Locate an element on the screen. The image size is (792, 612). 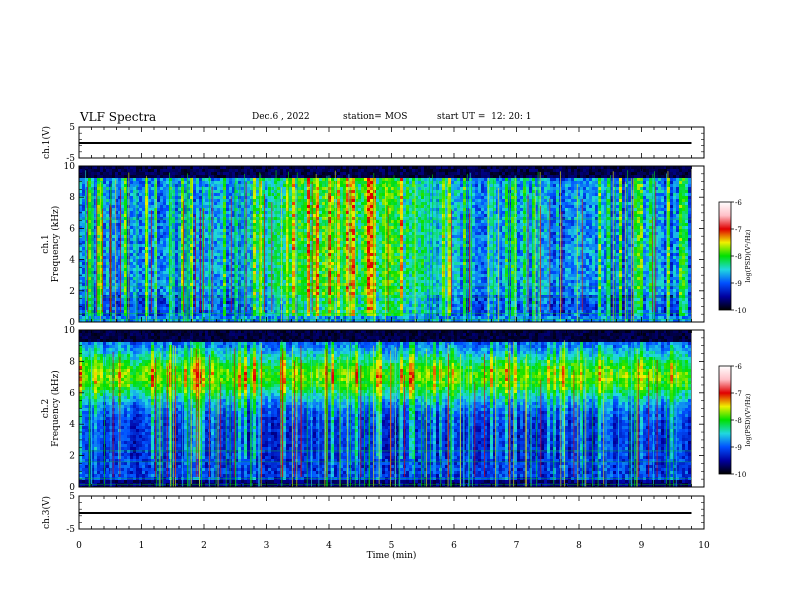
ch1-waveform-ylabel: ch.1(V) is located at coordinates (46, 142).